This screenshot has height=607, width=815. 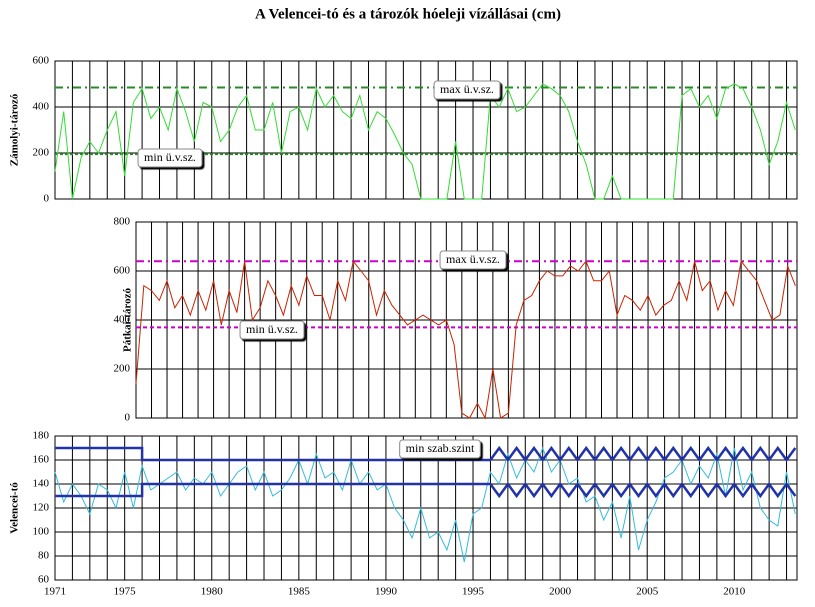 I want to click on x-tick-label: 2005, so click(x=647, y=592).